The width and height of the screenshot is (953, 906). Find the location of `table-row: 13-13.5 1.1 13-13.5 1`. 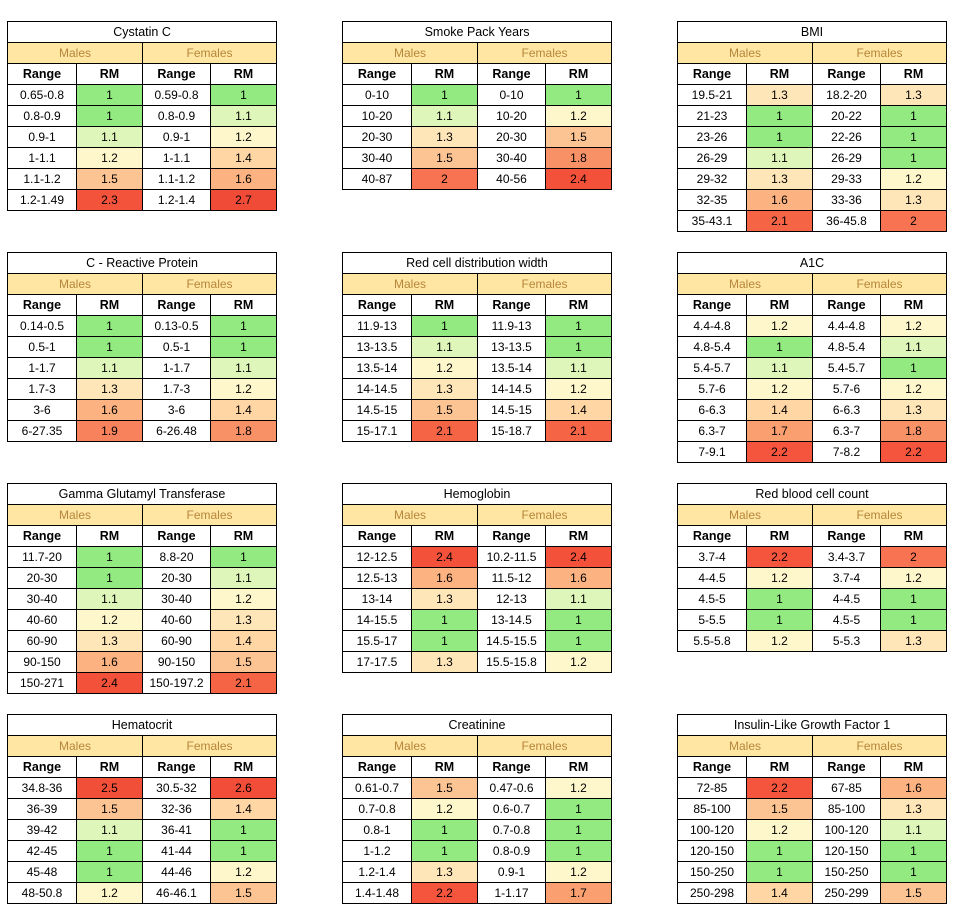

table-row: 13-13.5 1.1 13-13.5 1 is located at coordinates (477, 347).